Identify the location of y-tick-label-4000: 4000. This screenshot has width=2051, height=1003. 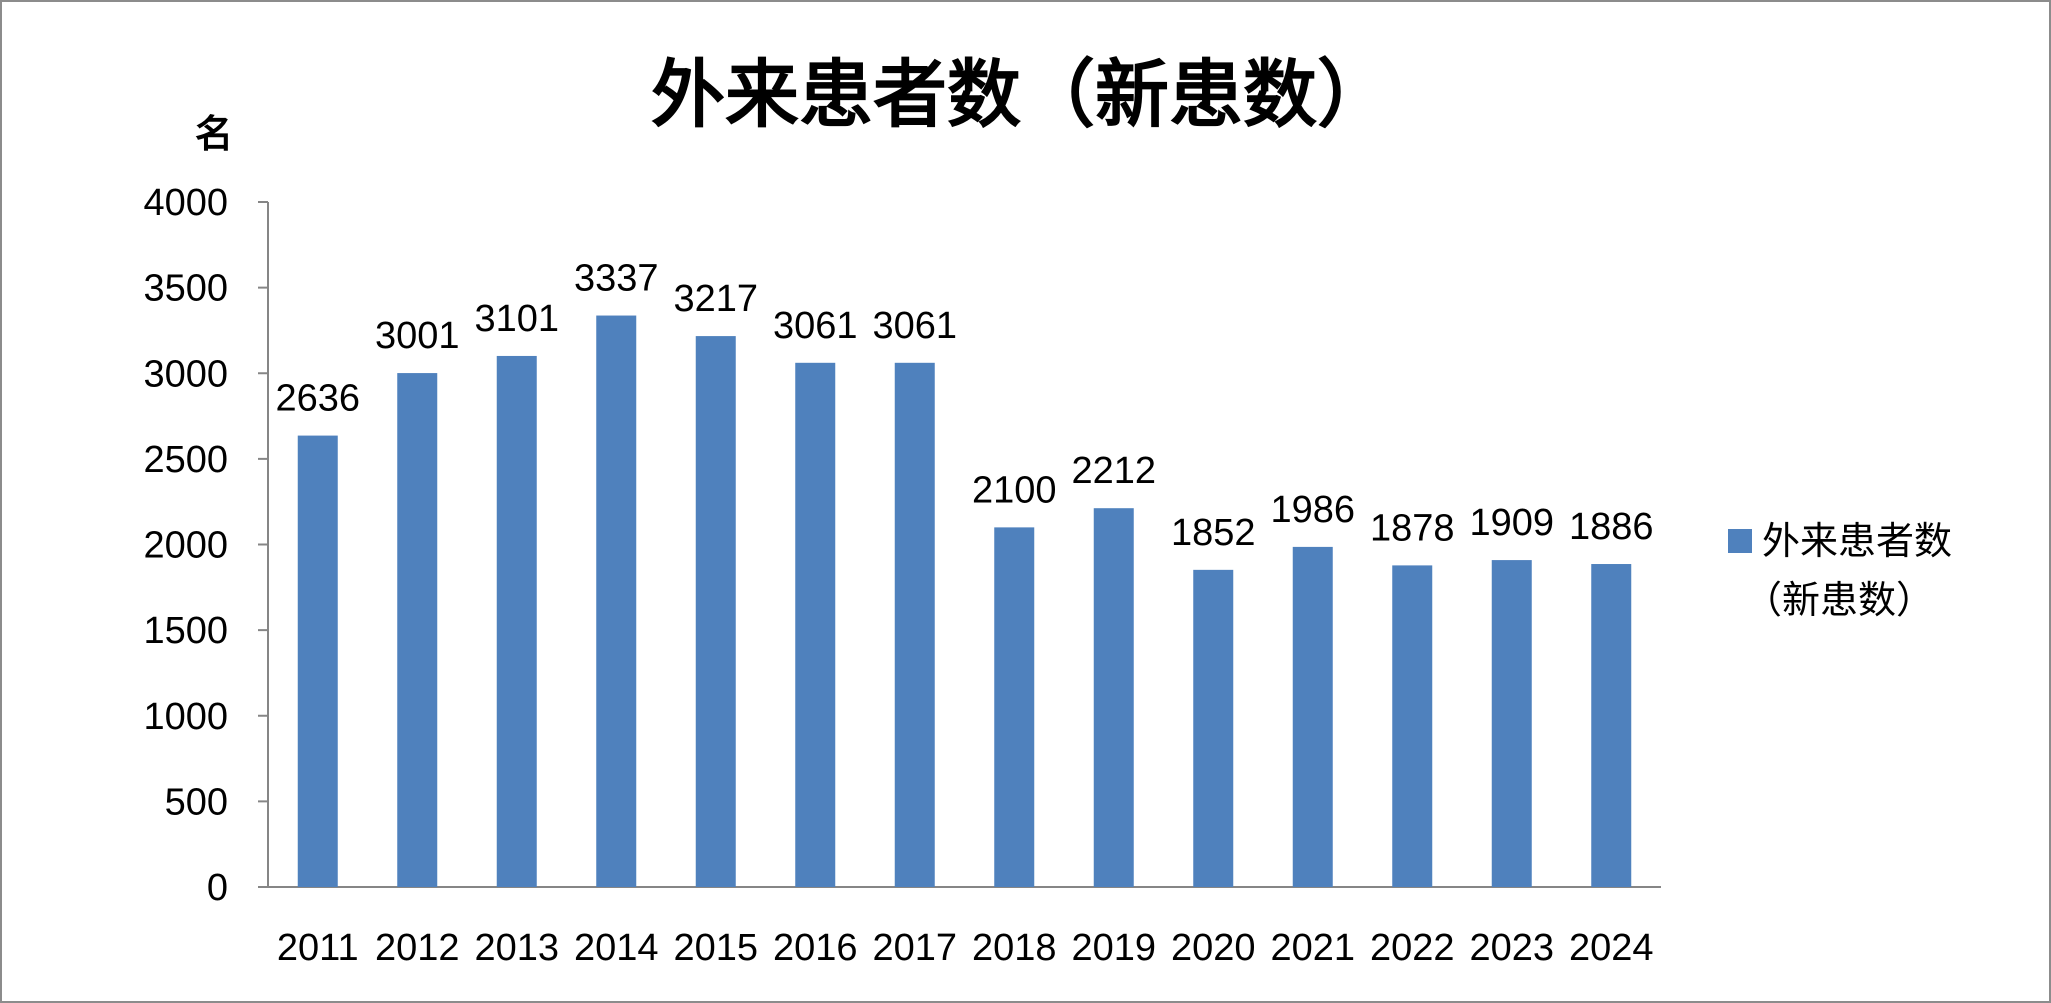
(185, 203).